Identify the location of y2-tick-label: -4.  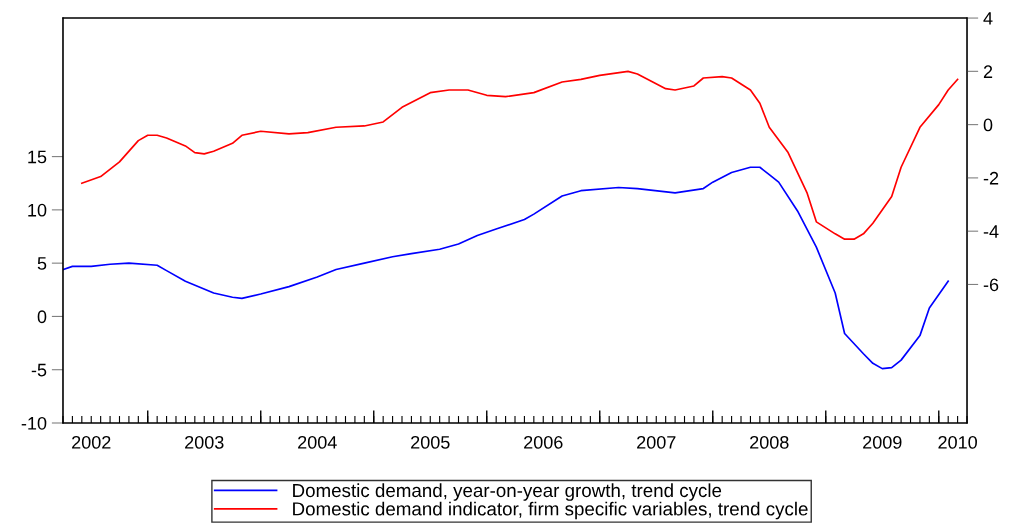
(991, 231).